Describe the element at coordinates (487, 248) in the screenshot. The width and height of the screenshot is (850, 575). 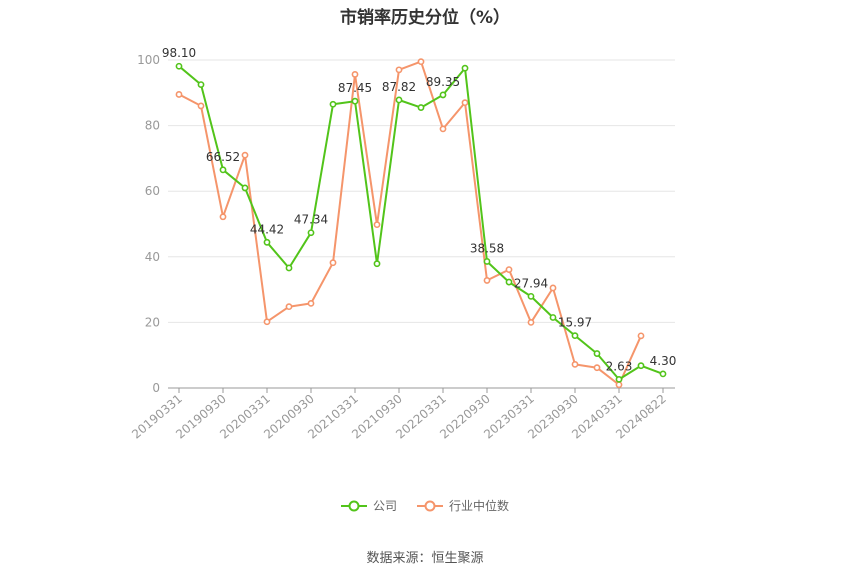
I see `data-label: 38.58` at that location.